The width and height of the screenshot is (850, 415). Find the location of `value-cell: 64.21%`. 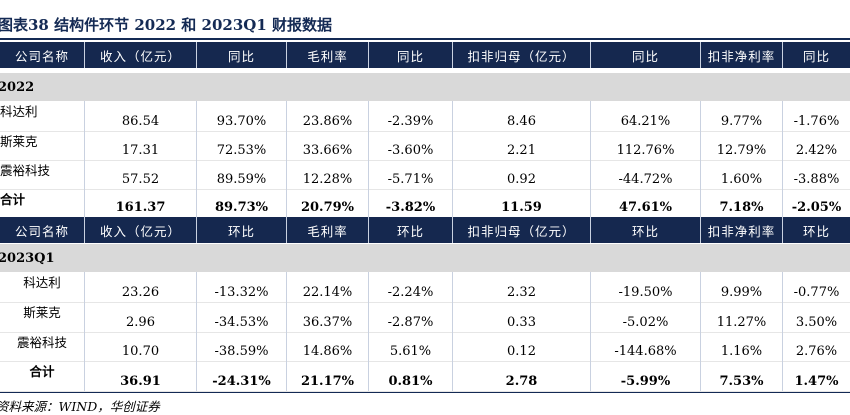

value-cell: 64.21% is located at coordinates (646, 116).